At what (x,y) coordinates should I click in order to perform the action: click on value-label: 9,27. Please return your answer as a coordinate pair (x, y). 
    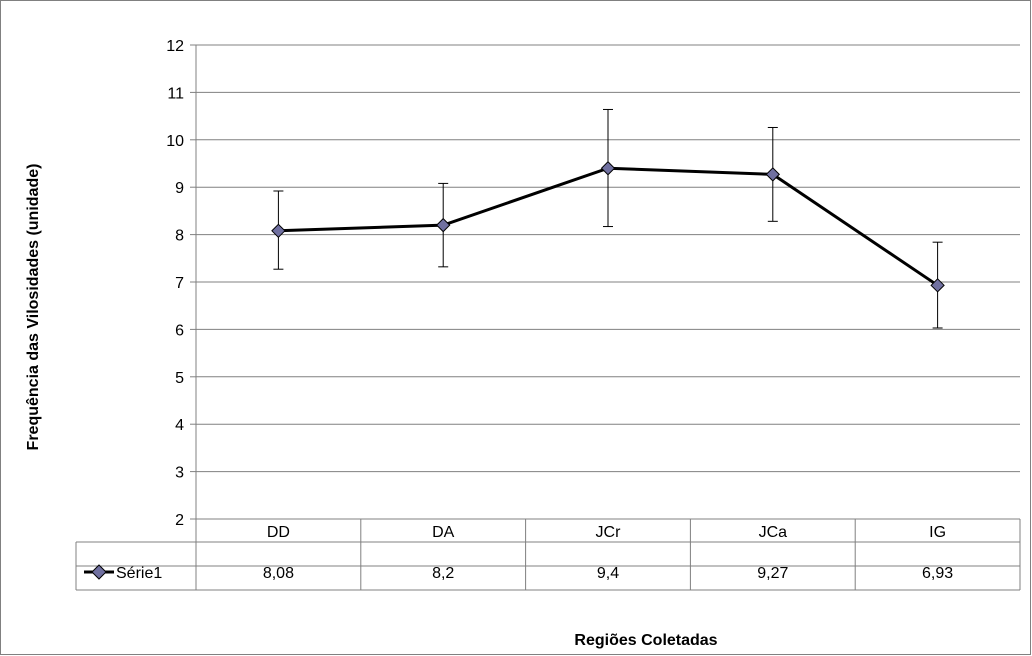
    Looking at the image, I should click on (772, 573).